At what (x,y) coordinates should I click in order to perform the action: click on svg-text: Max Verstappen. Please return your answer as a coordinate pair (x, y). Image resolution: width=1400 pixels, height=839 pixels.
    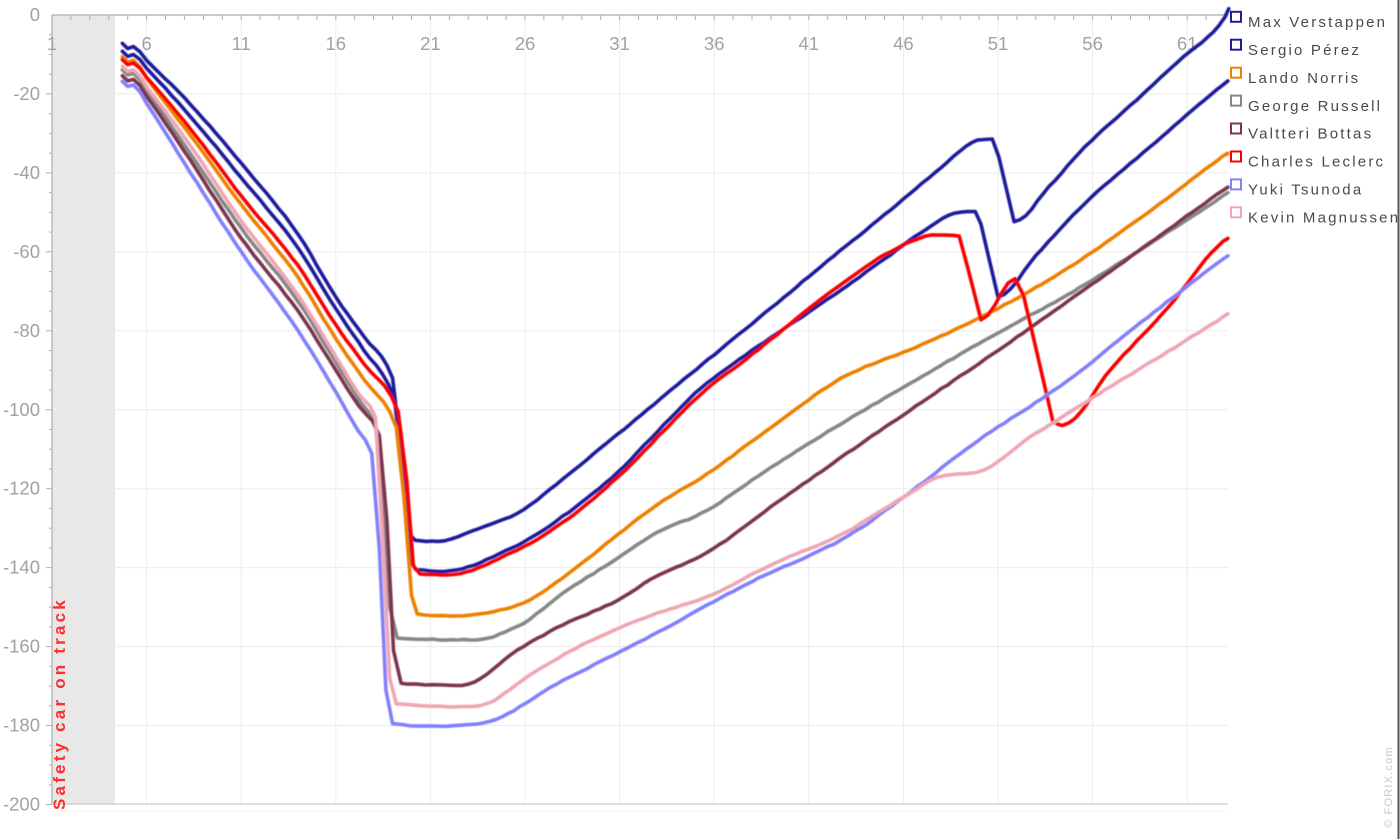
    Looking at the image, I should click on (1317, 22).